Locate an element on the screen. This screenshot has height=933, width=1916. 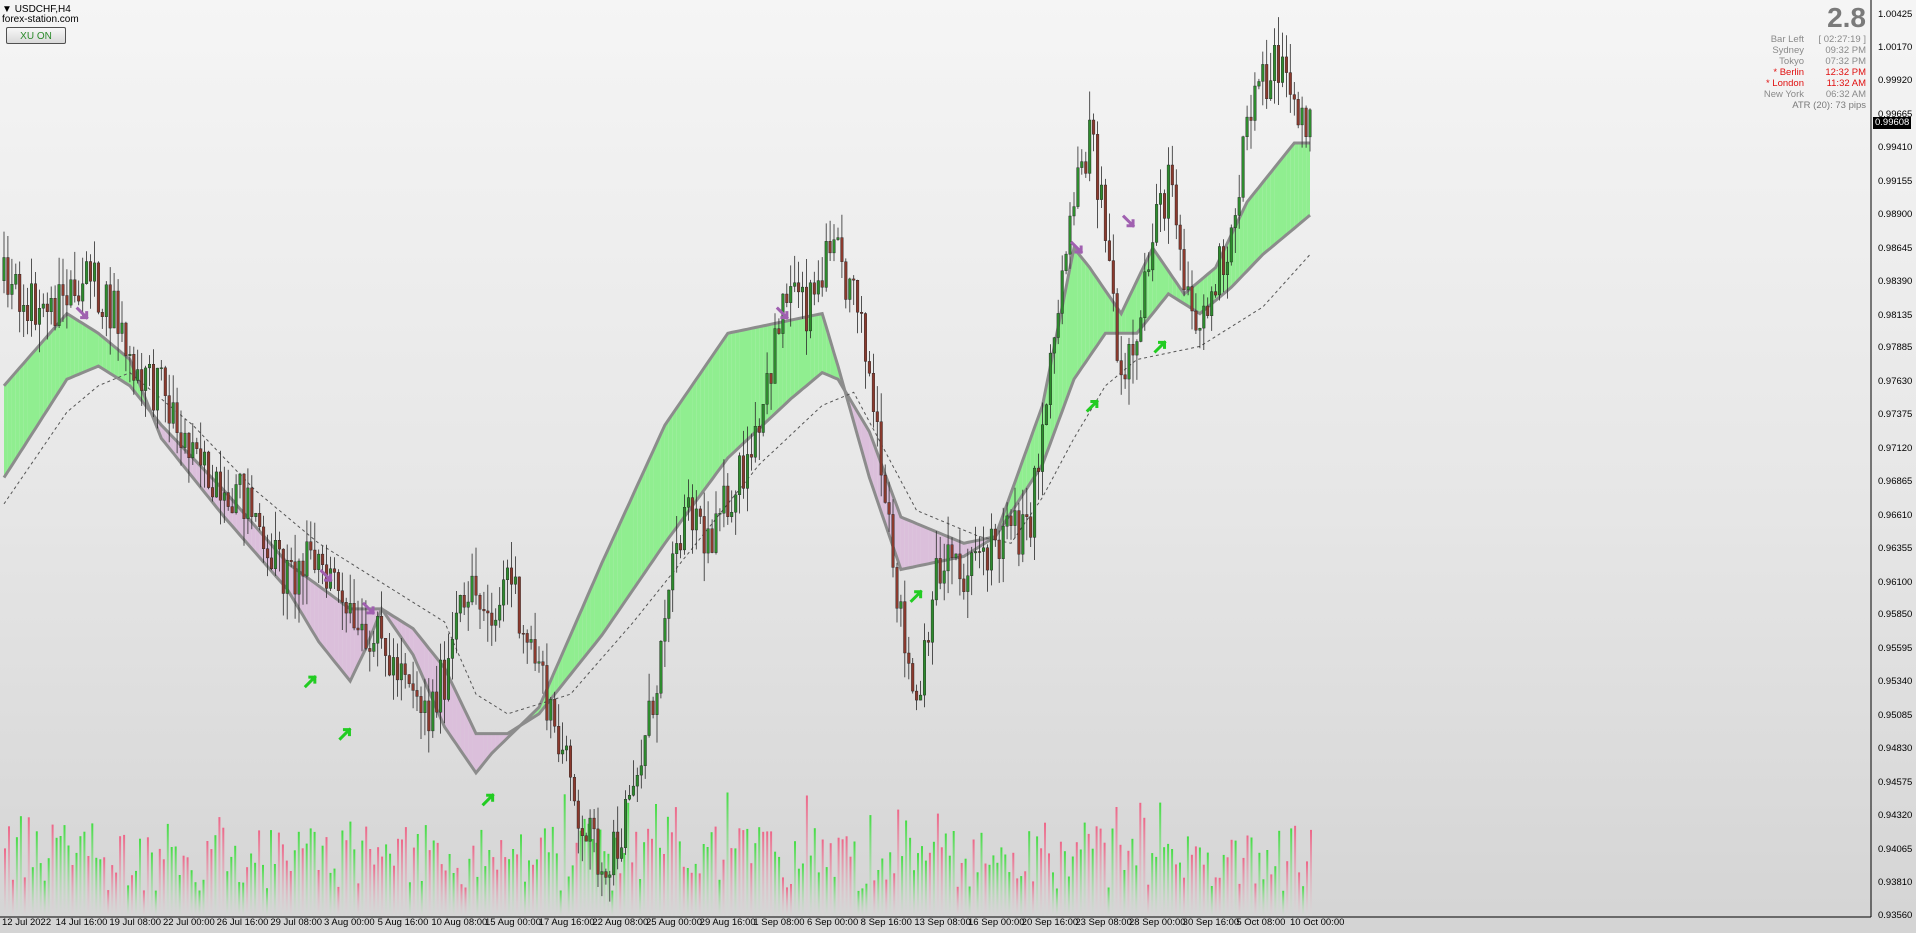
price-tick-label: 0.98900 is located at coordinates (1895, 215).